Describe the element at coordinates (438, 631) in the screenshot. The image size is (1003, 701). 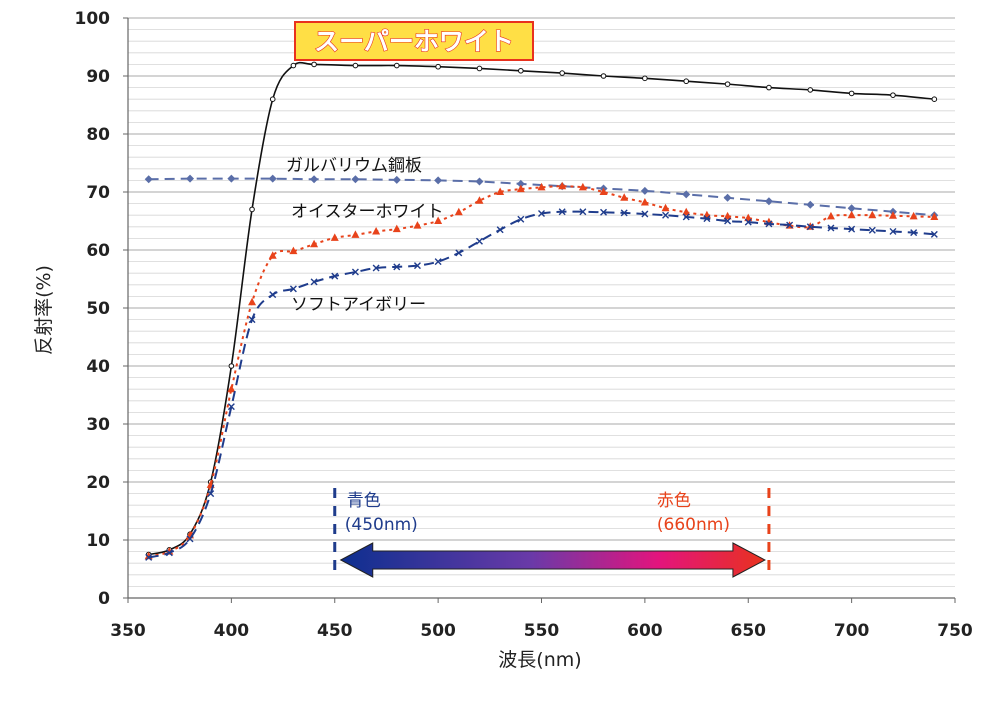
I see `x-tick-label: 500` at that location.